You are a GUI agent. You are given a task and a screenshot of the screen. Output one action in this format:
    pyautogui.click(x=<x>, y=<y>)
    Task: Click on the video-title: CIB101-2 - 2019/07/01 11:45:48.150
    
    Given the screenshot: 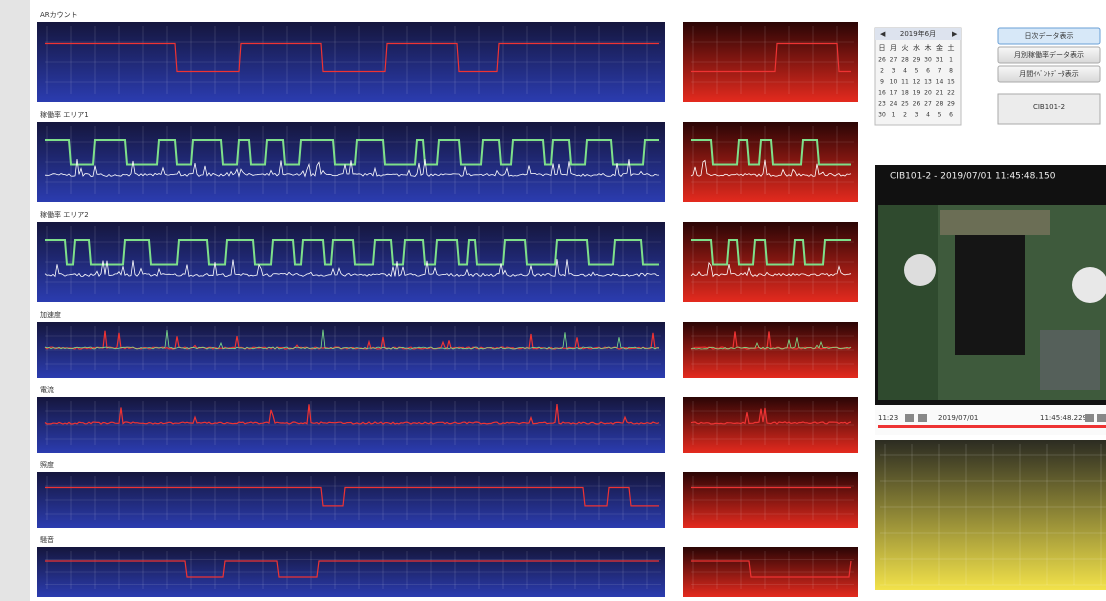 What is the action you would take?
    pyautogui.click(x=973, y=177)
    